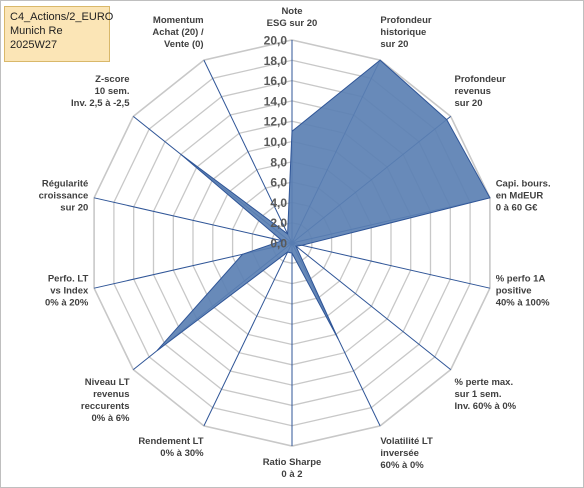  Describe the element at coordinates (523, 196) in the screenshot. I see `axis-label: Capi. bours. en MdEUR 0 à 60 G€` at that location.